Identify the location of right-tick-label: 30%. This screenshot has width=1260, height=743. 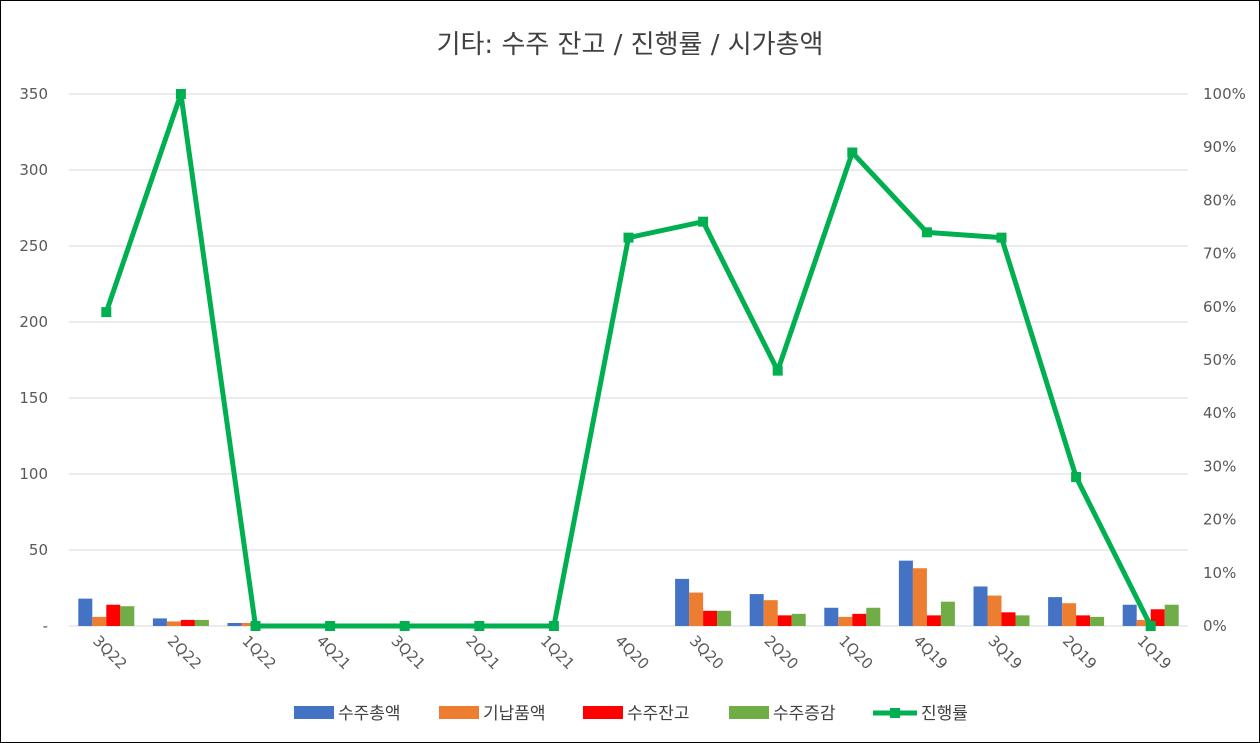
(1219, 466).